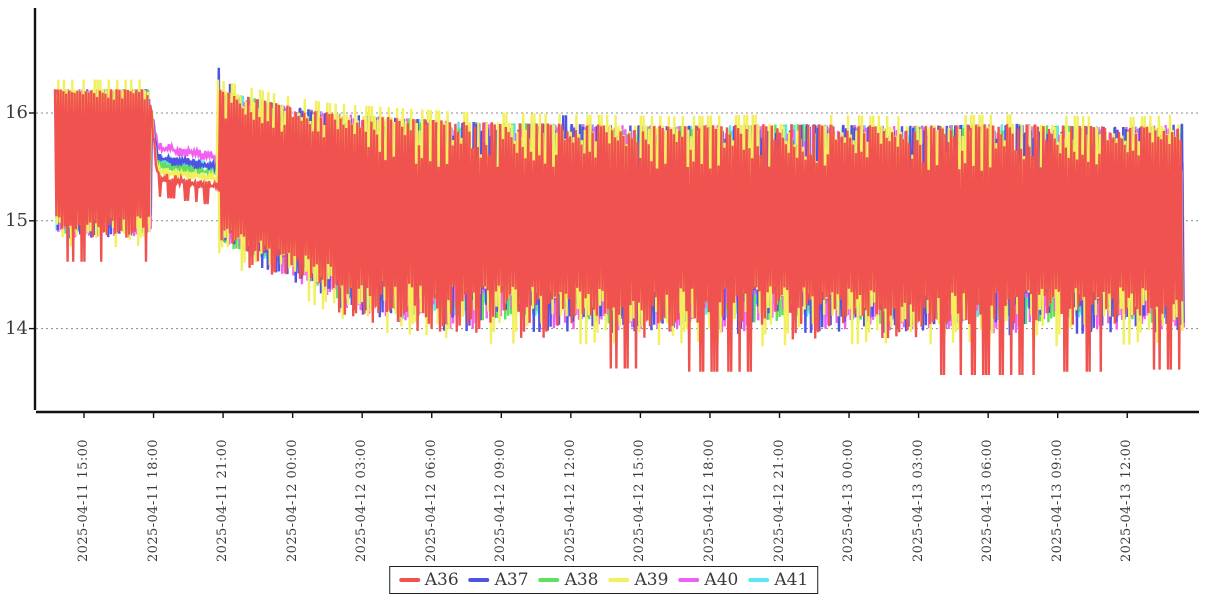  What do you see at coordinates (709, 500) in the screenshot?
I see `x-tick-label: 2025-04-12 18:00` at bounding box center [709, 500].